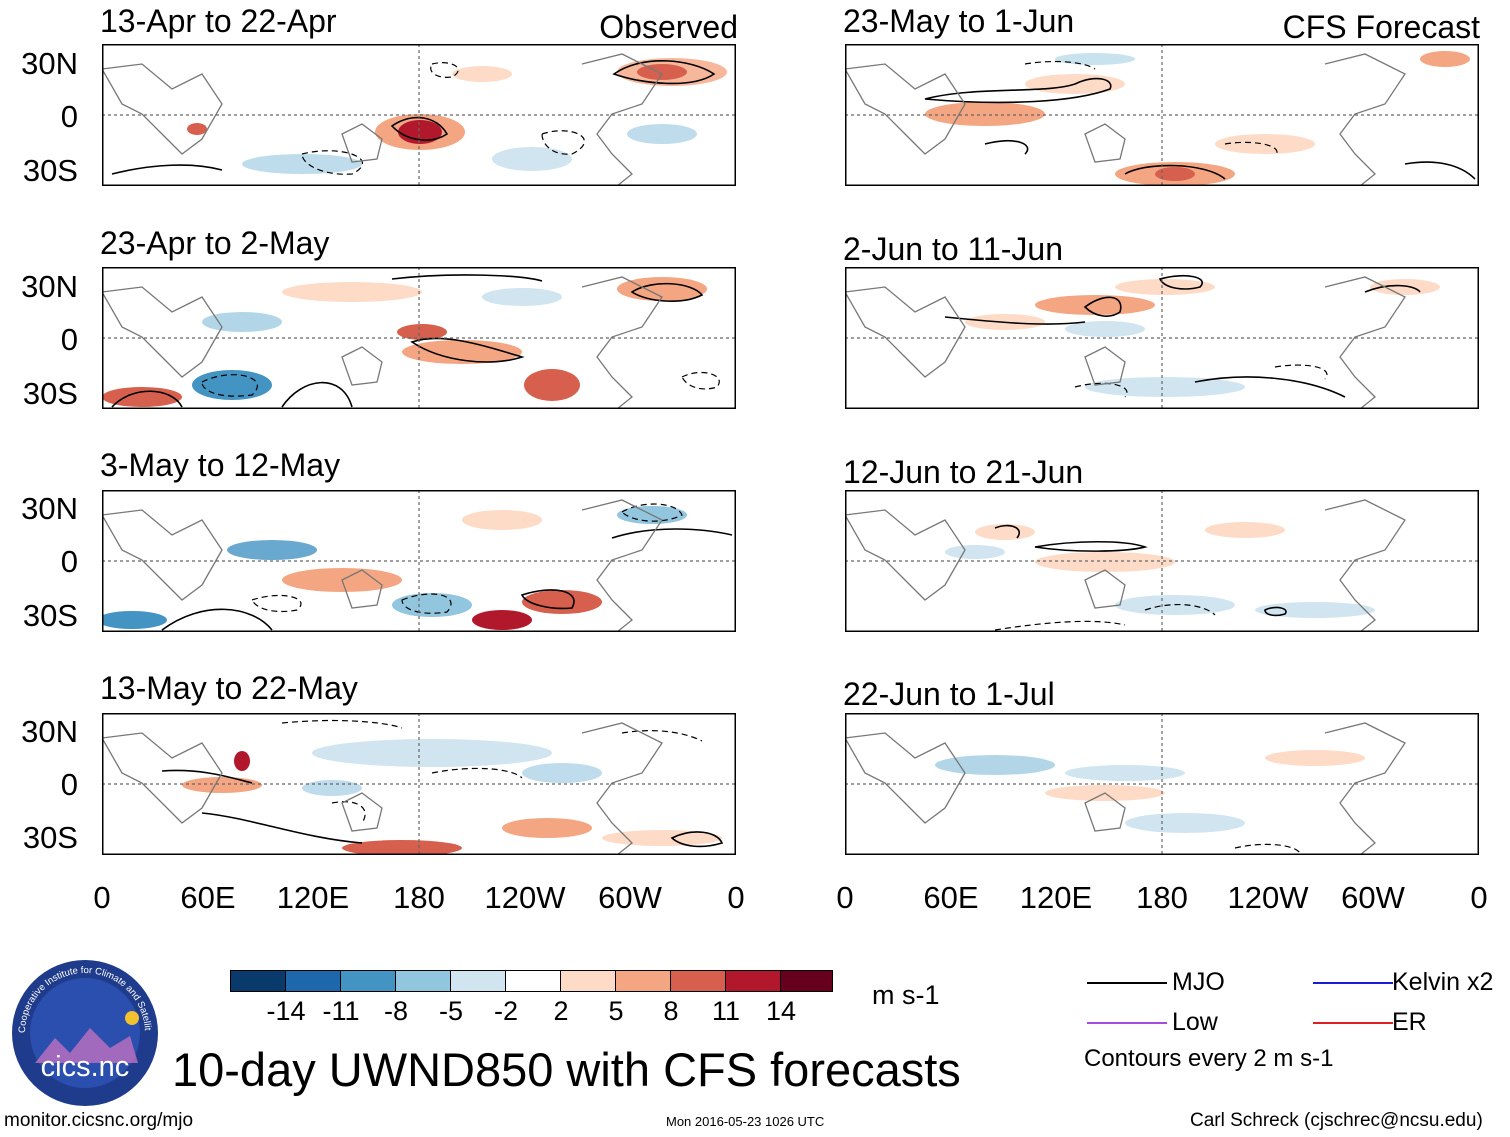 The height and width of the screenshot is (1137, 1510). I want to click on observed-header: Observed, so click(668, 27).